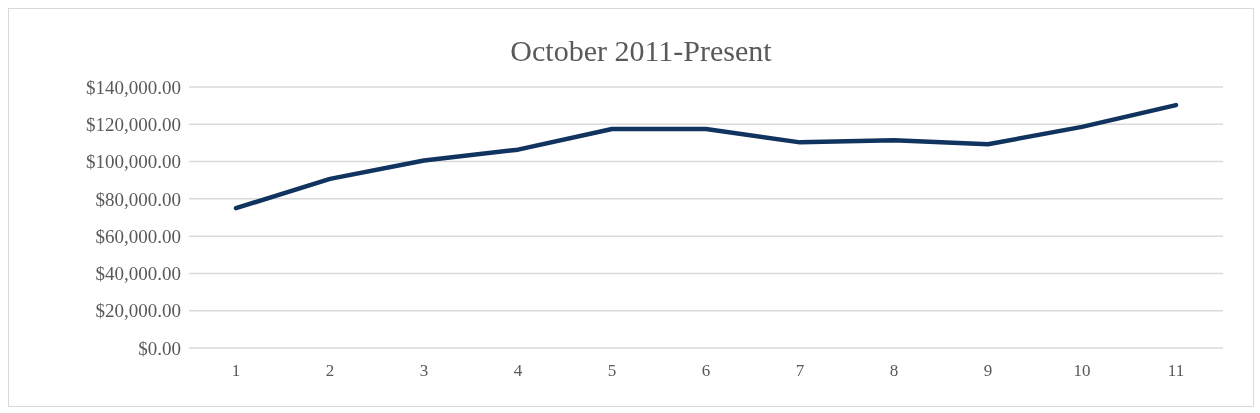  Describe the element at coordinates (706, 370) in the screenshot. I see `x-tick-label: 6` at that location.